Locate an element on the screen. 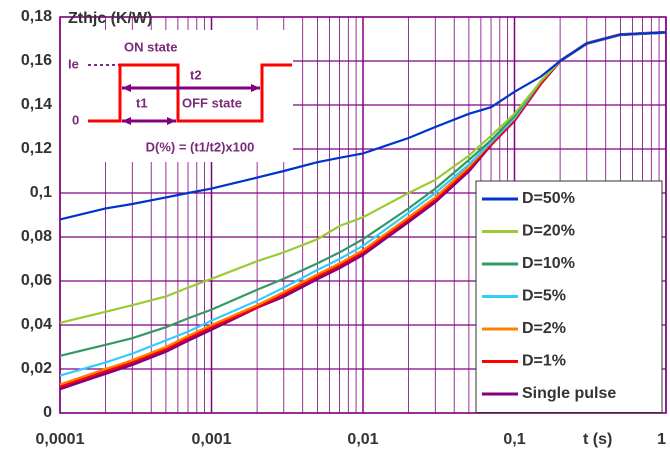 This screenshot has height=459, width=670. legend-label: Single pulse is located at coordinates (569, 393).